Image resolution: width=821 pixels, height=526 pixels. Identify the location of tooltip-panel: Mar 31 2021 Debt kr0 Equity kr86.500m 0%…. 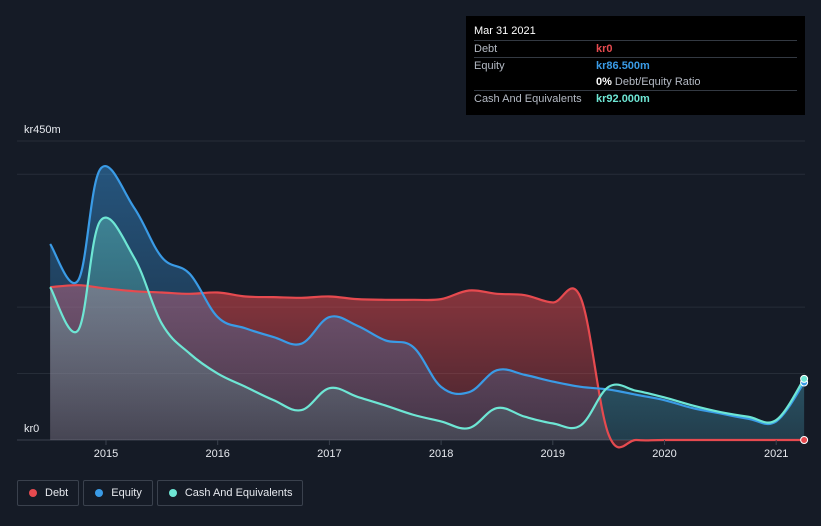
(635, 65).